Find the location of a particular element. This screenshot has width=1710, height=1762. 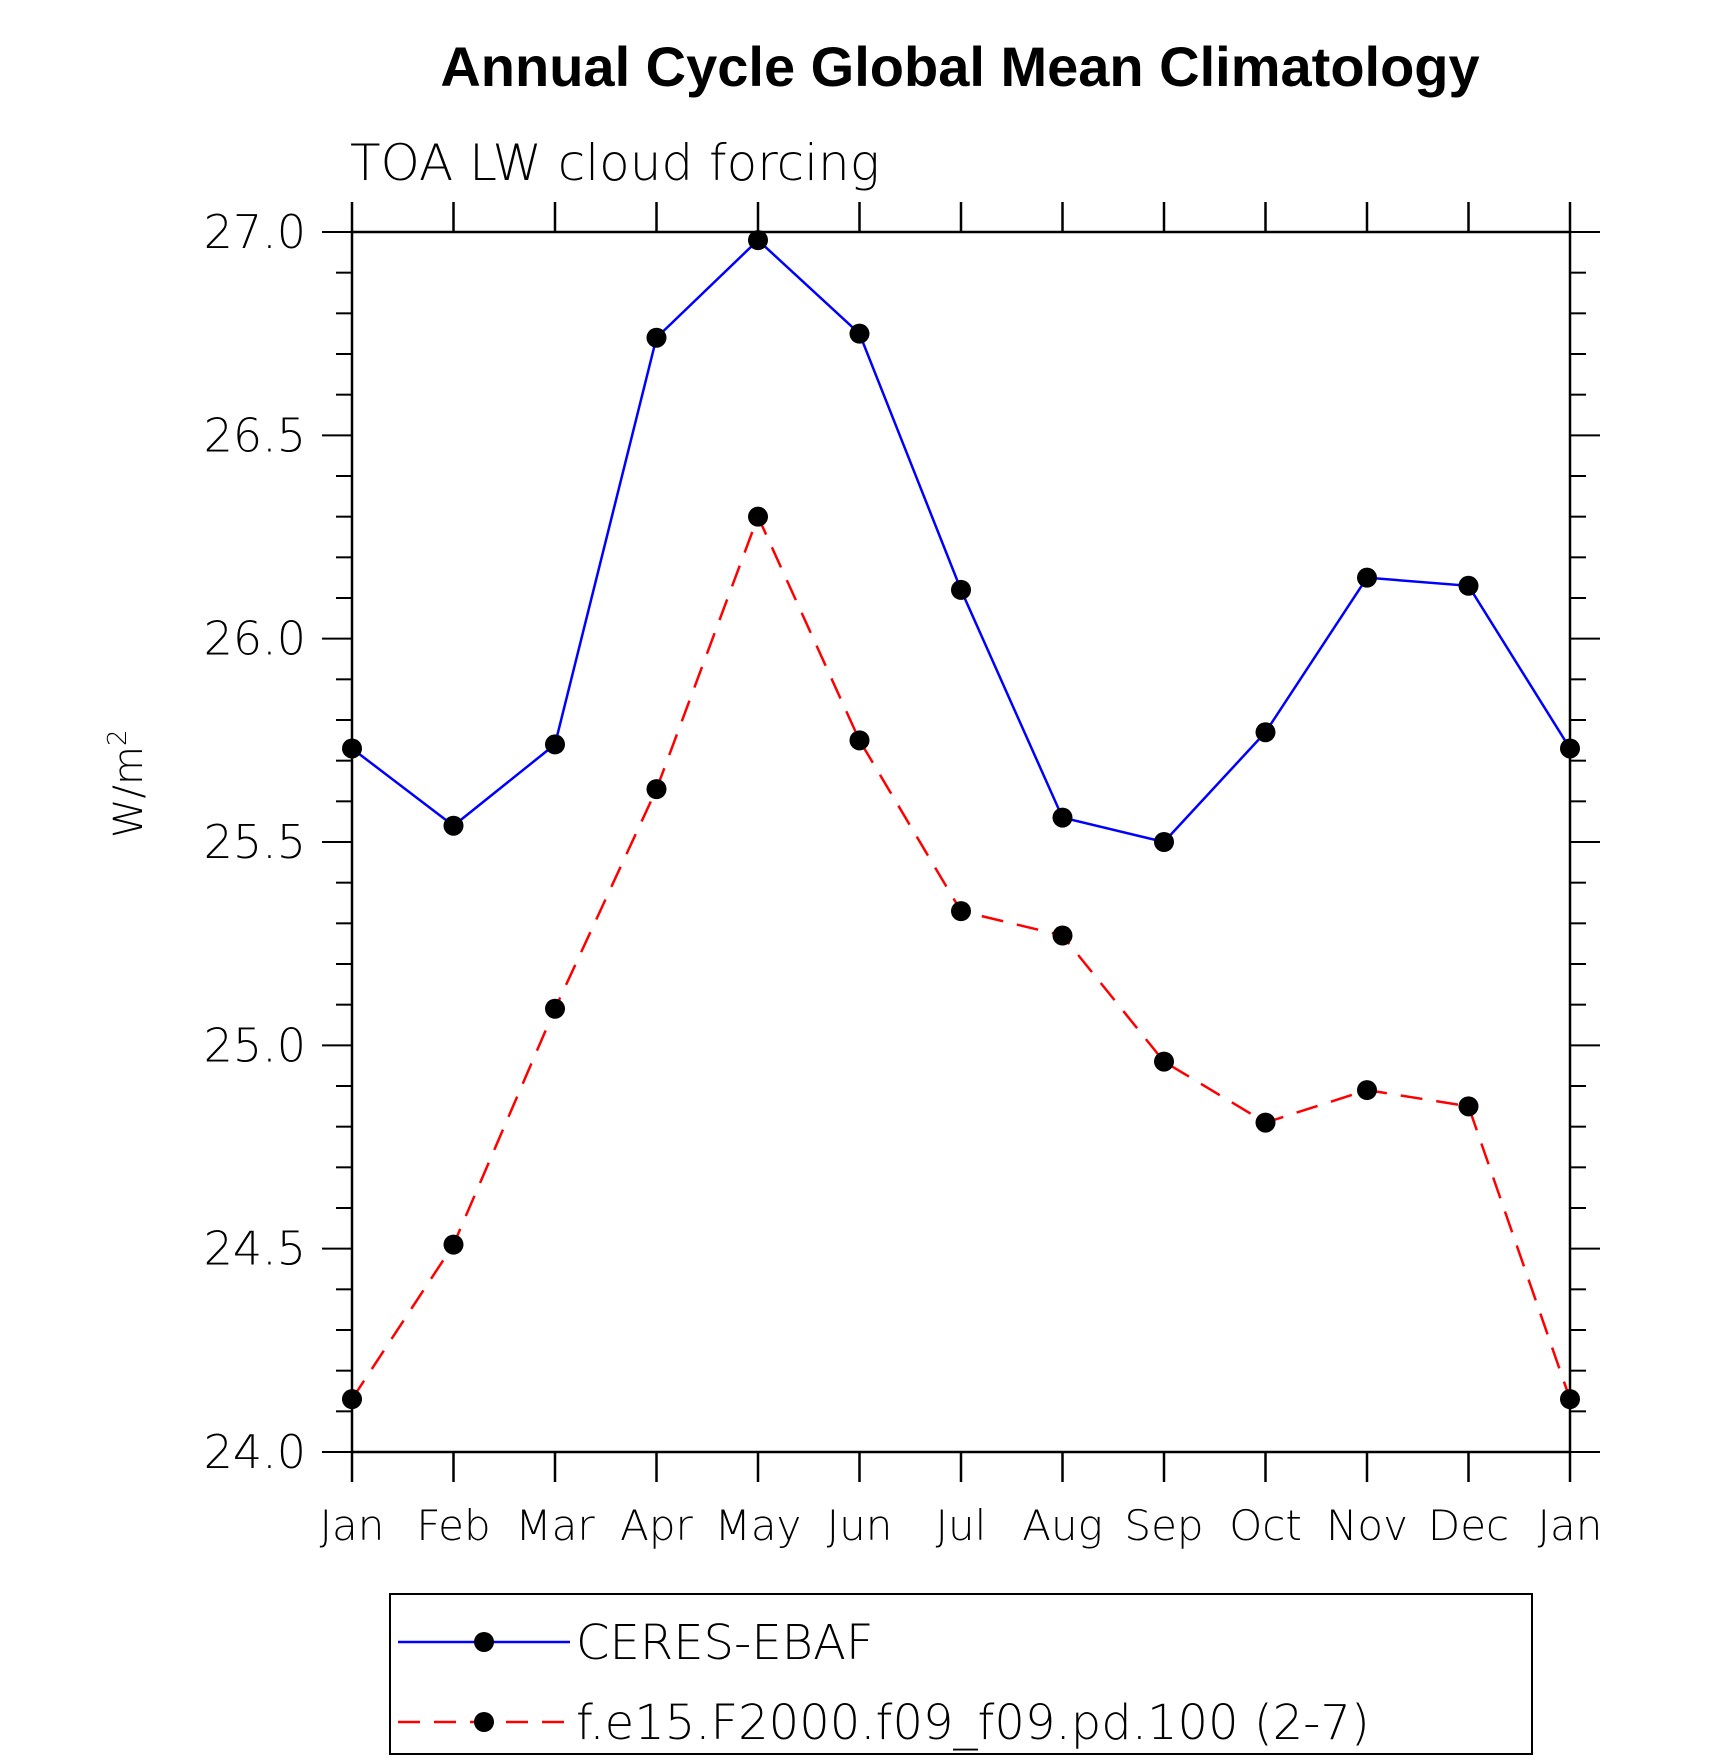

x-tick-label: Nov is located at coordinates (1367, 1525).